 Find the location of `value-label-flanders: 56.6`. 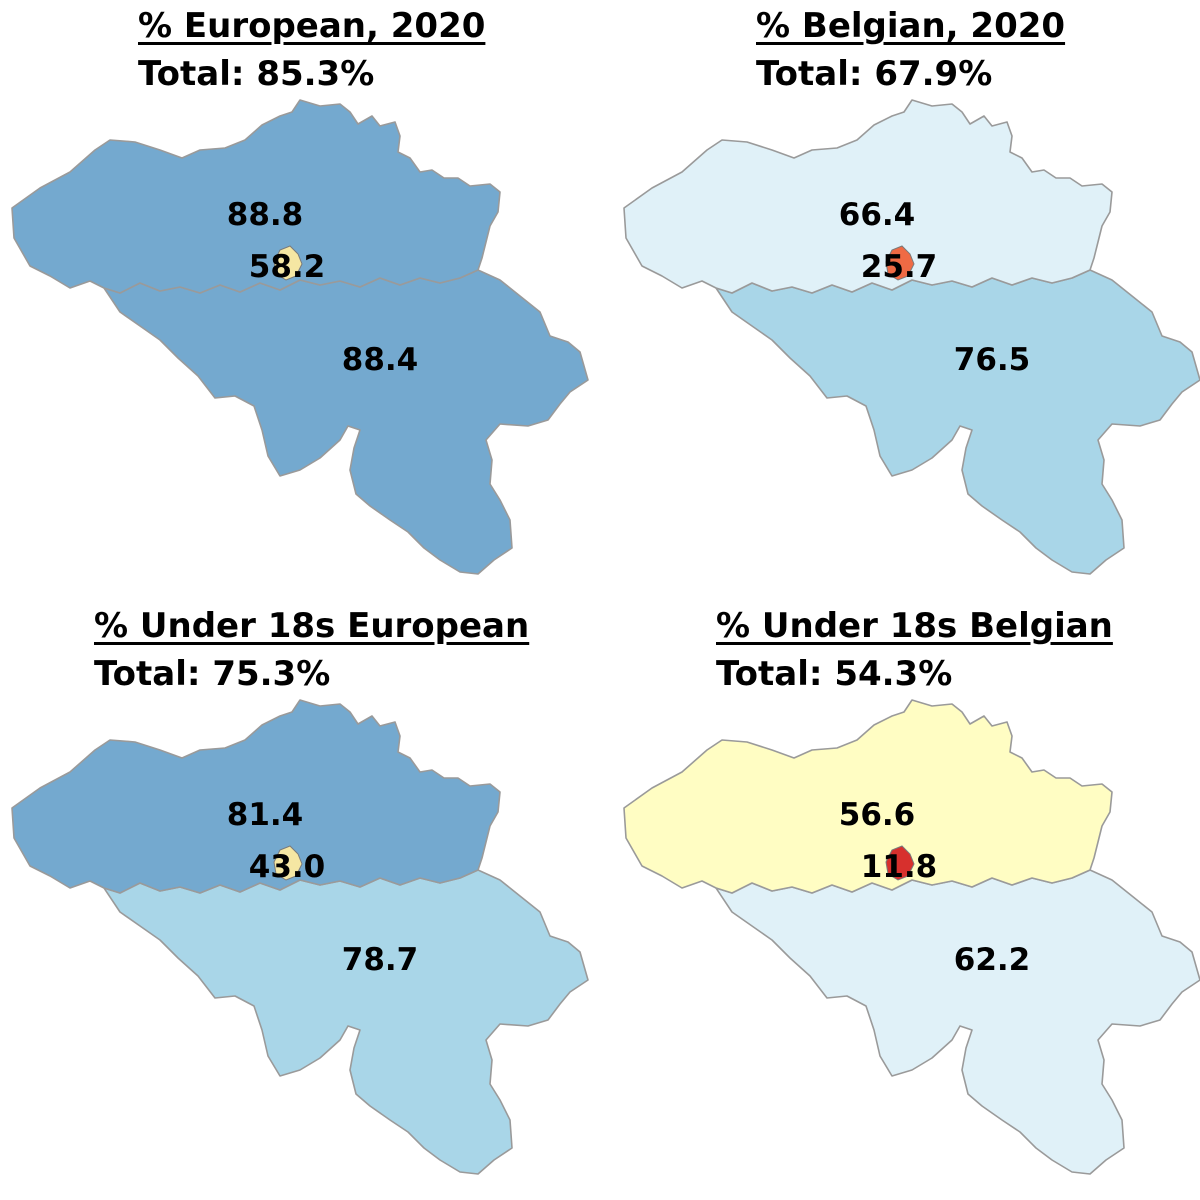

value-label-flanders: 56.6 is located at coordinates (877, 815).